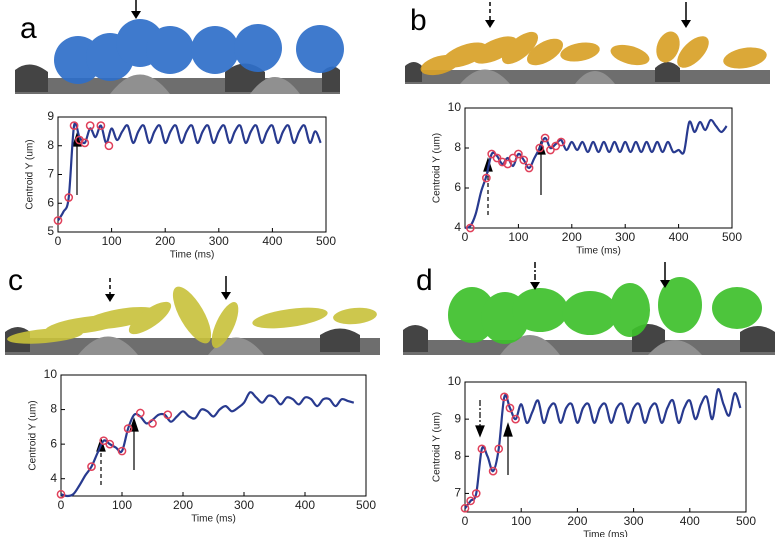 The height and width of the screenshot is (537, 777). I want to click on render-a, so click(179, 47).